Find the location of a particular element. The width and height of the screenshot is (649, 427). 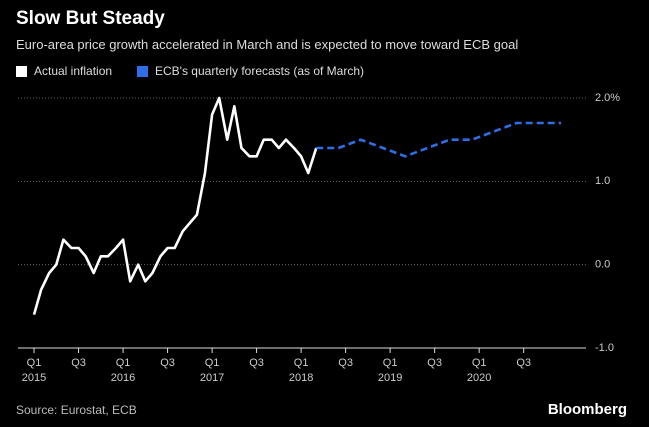

y-tick-label: 0.0 is located at coordinates (602, 265).